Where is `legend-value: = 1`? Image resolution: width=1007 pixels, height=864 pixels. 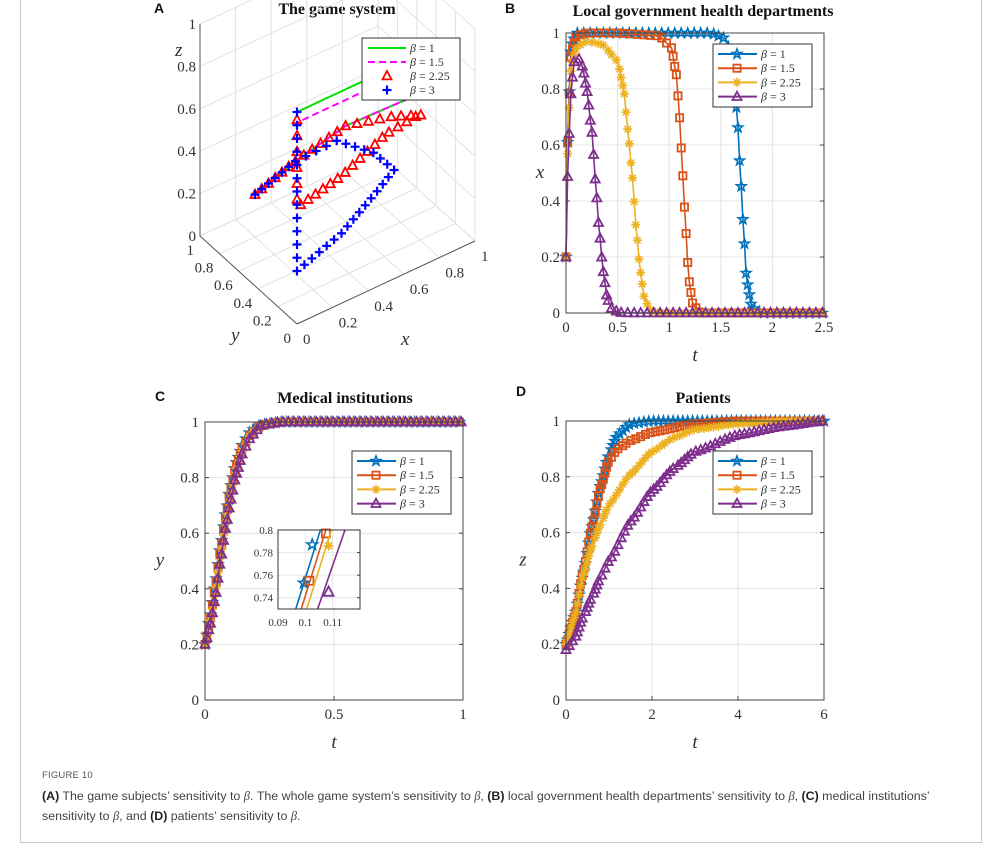 legend-value: = 1 is located at coordinates (425, 48).